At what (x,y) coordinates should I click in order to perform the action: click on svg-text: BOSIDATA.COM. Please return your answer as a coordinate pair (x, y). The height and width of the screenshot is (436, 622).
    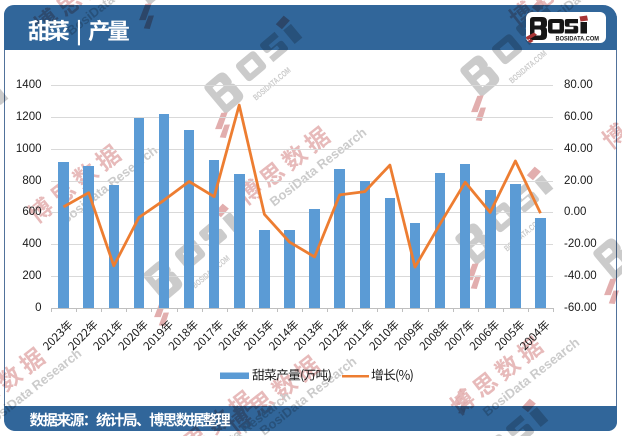
    Looking at the image, I should click on (578, 38).